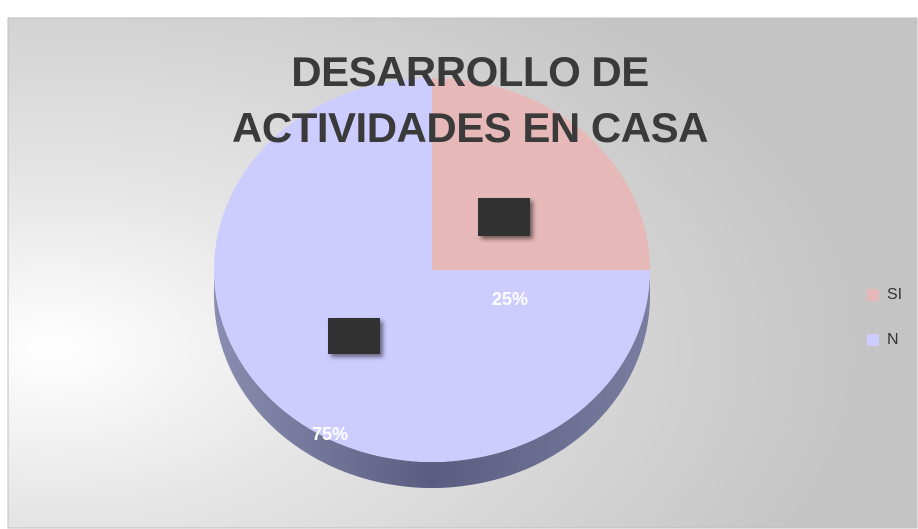 The height and width of the screenshot is (529, 918). What do you see at coordinates (330, 434) in the screenshot?
I see `data-label: 75%` at bounding box center [330, 434].